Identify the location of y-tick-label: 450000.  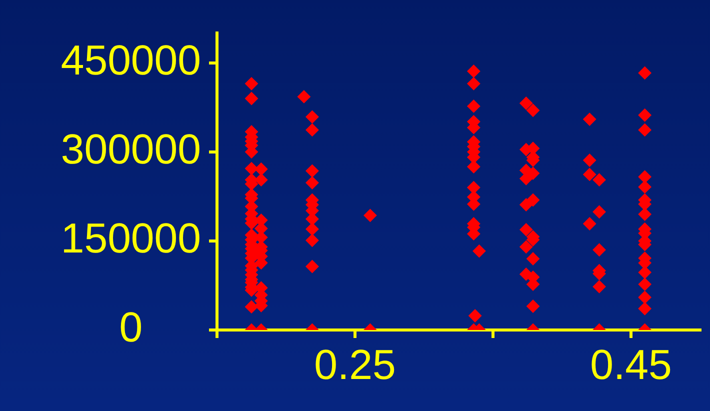
(131, 60).